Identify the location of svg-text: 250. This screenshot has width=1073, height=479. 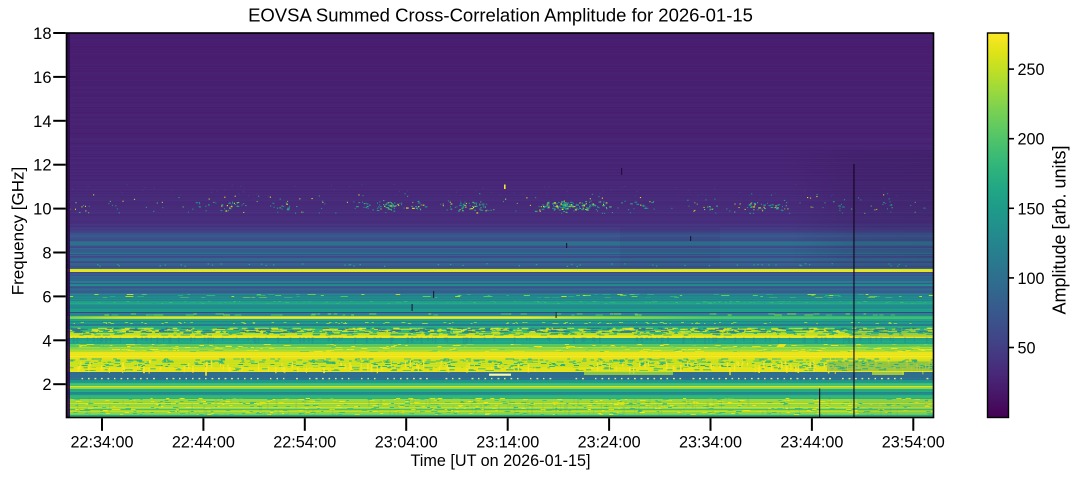
(1031, 70).